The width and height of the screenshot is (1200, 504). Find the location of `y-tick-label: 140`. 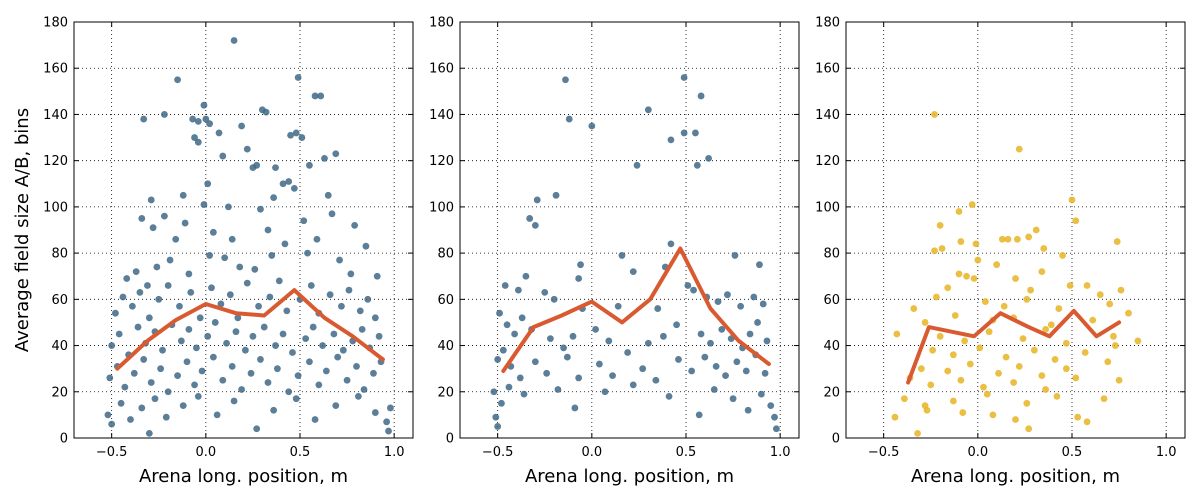

y-tick-label: 140 is located at coordinates (441, 115).